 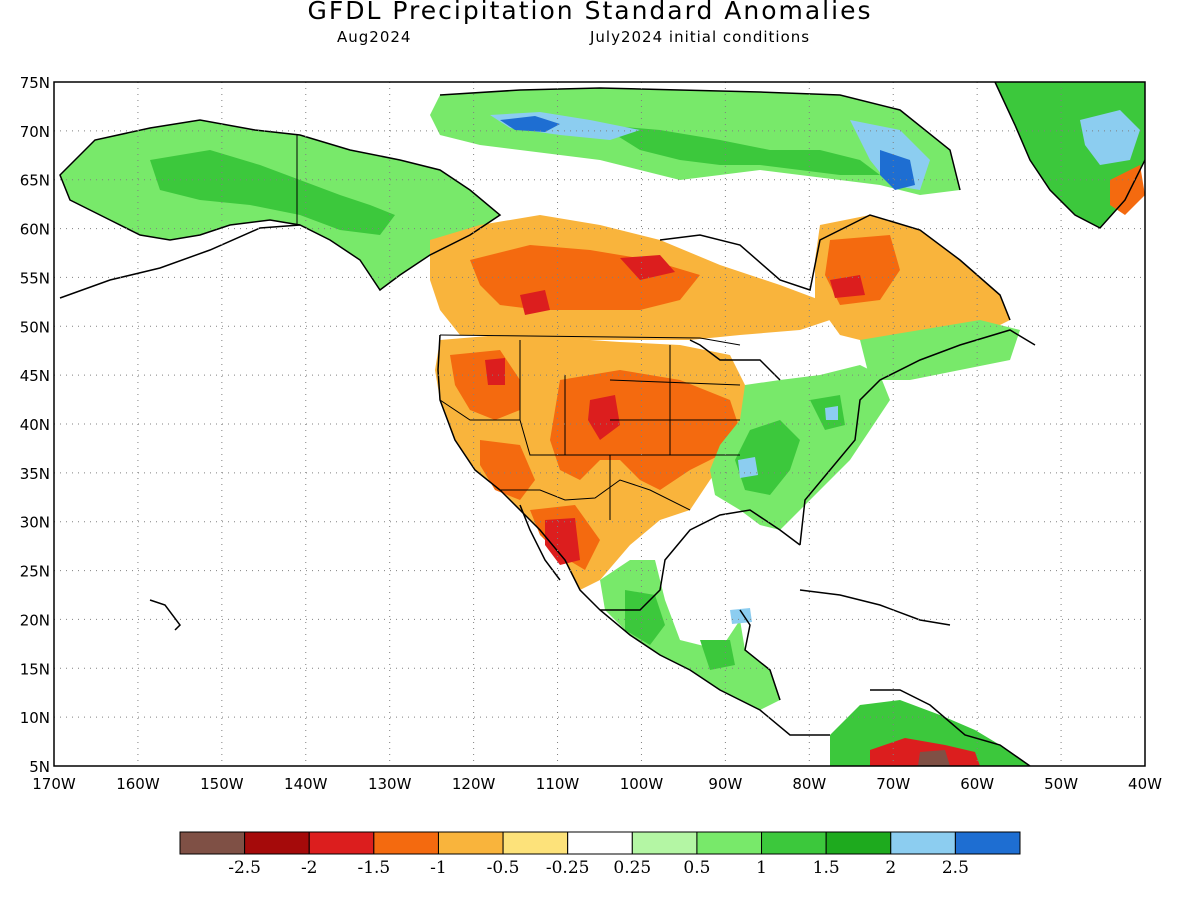 What do you see at coordinates (597, 285) in the screenshot?
I see `canada-strong-dry` at bounding box center [597, 285].